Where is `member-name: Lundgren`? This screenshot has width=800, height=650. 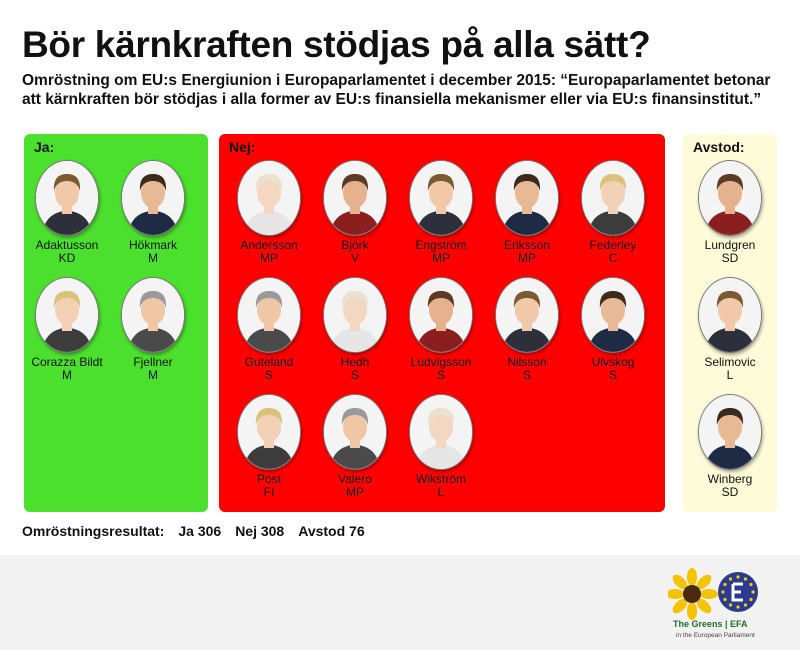 member-name: Lundgren is located at coordinates (730, 245).